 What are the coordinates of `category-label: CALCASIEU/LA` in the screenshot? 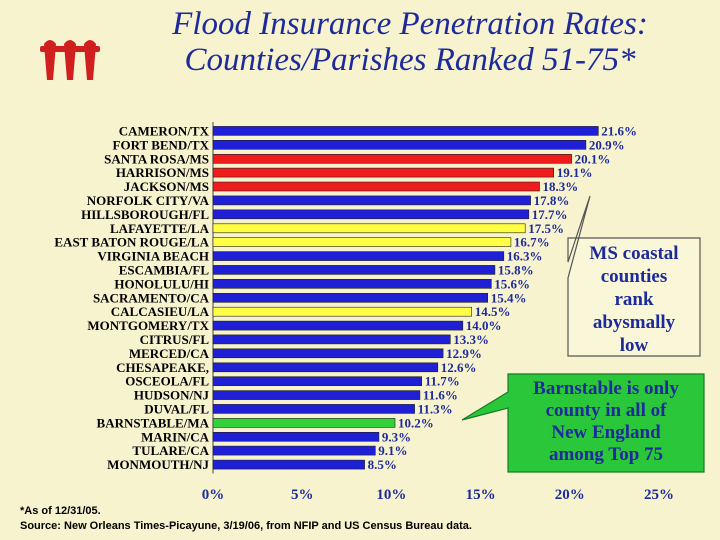 It's located at (160, 311).